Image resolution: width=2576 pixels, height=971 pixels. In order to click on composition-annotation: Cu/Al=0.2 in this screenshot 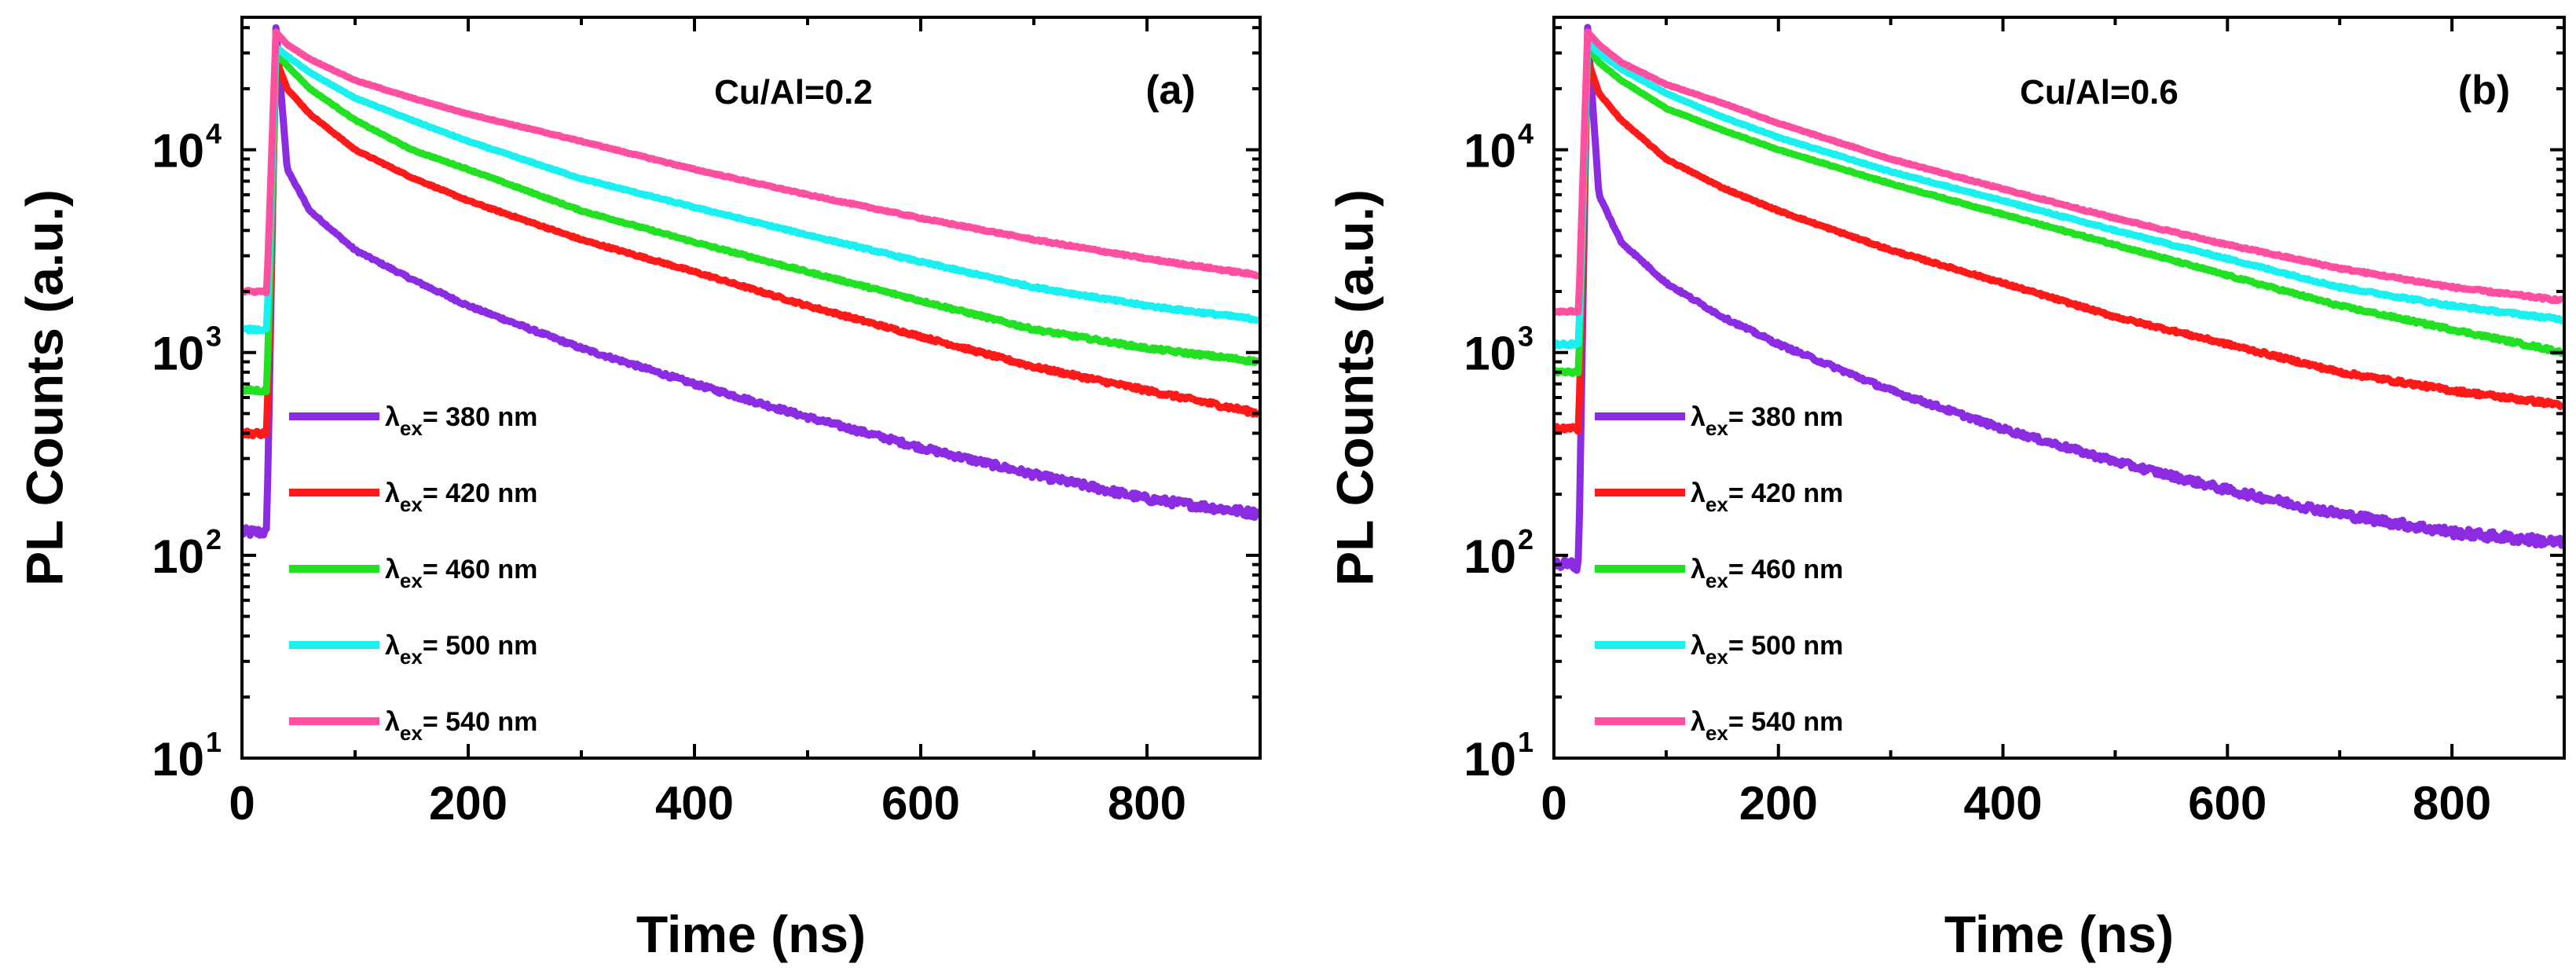, I will do `click(793, 93)`.